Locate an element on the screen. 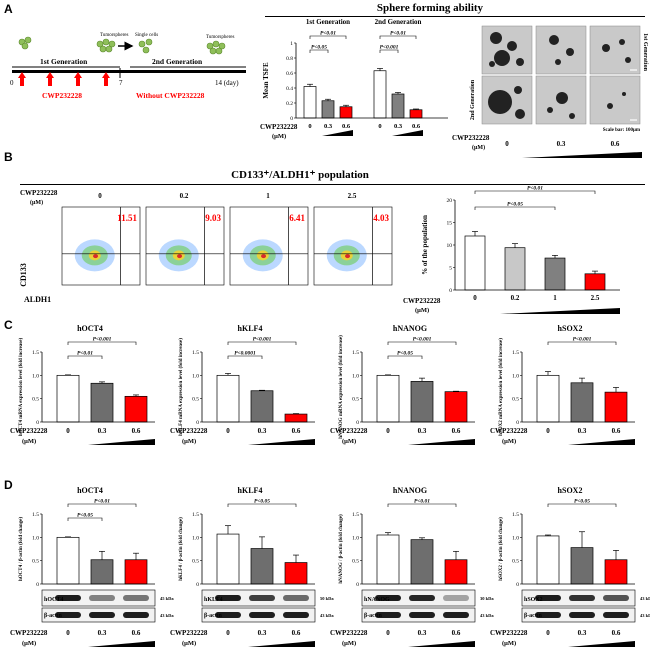 The image size is (650, 661). panel-label-a: A is located at coordinates (8, 9).